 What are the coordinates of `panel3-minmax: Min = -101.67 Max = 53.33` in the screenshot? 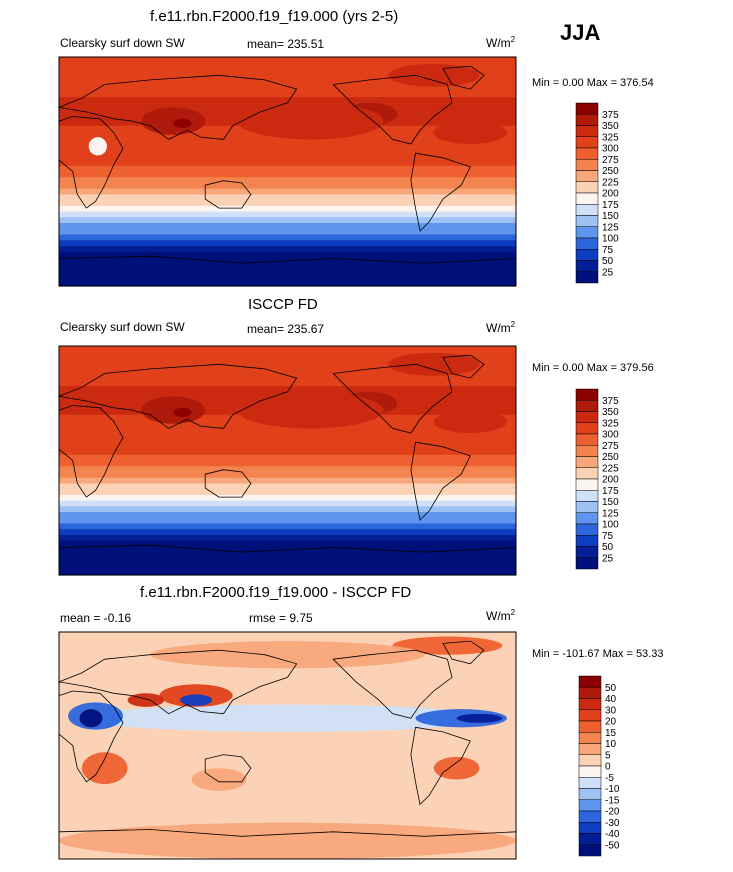 It's located at (598, 654).